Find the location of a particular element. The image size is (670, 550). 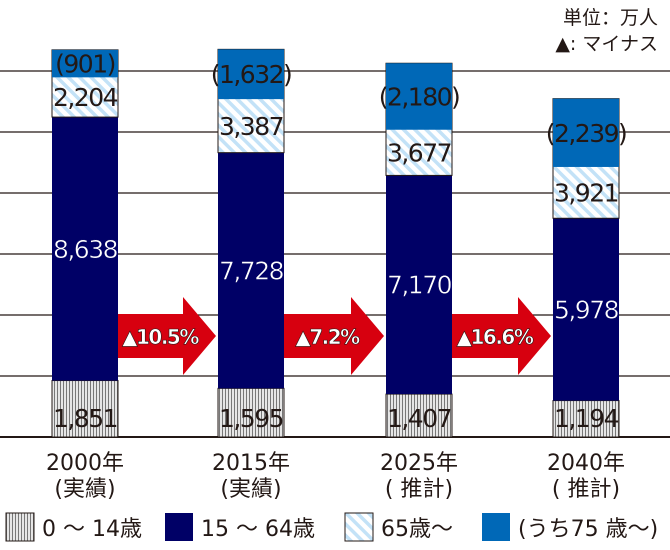

category-label: 2015年 is located at coordinates (251, 463).